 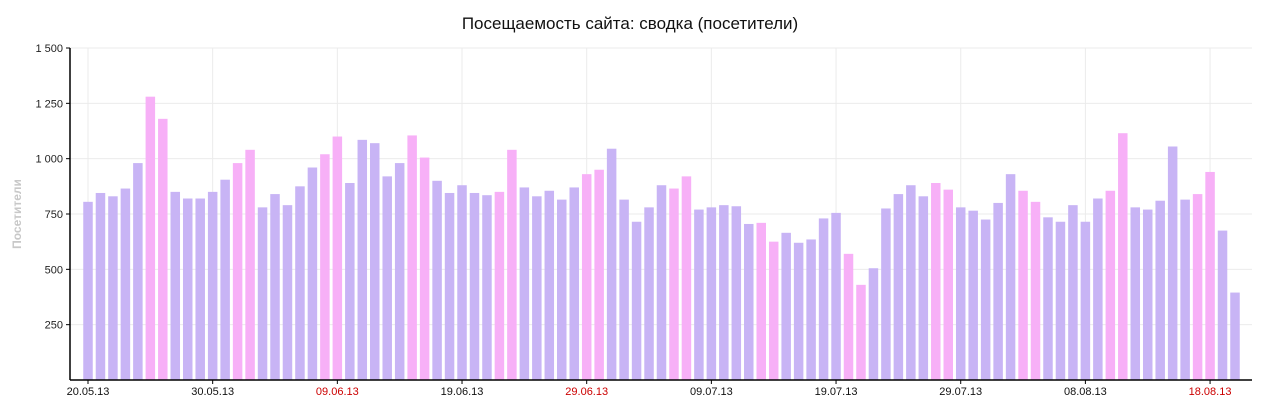 I want to click on y-tick-label: 500, so click(x=54, y=270).